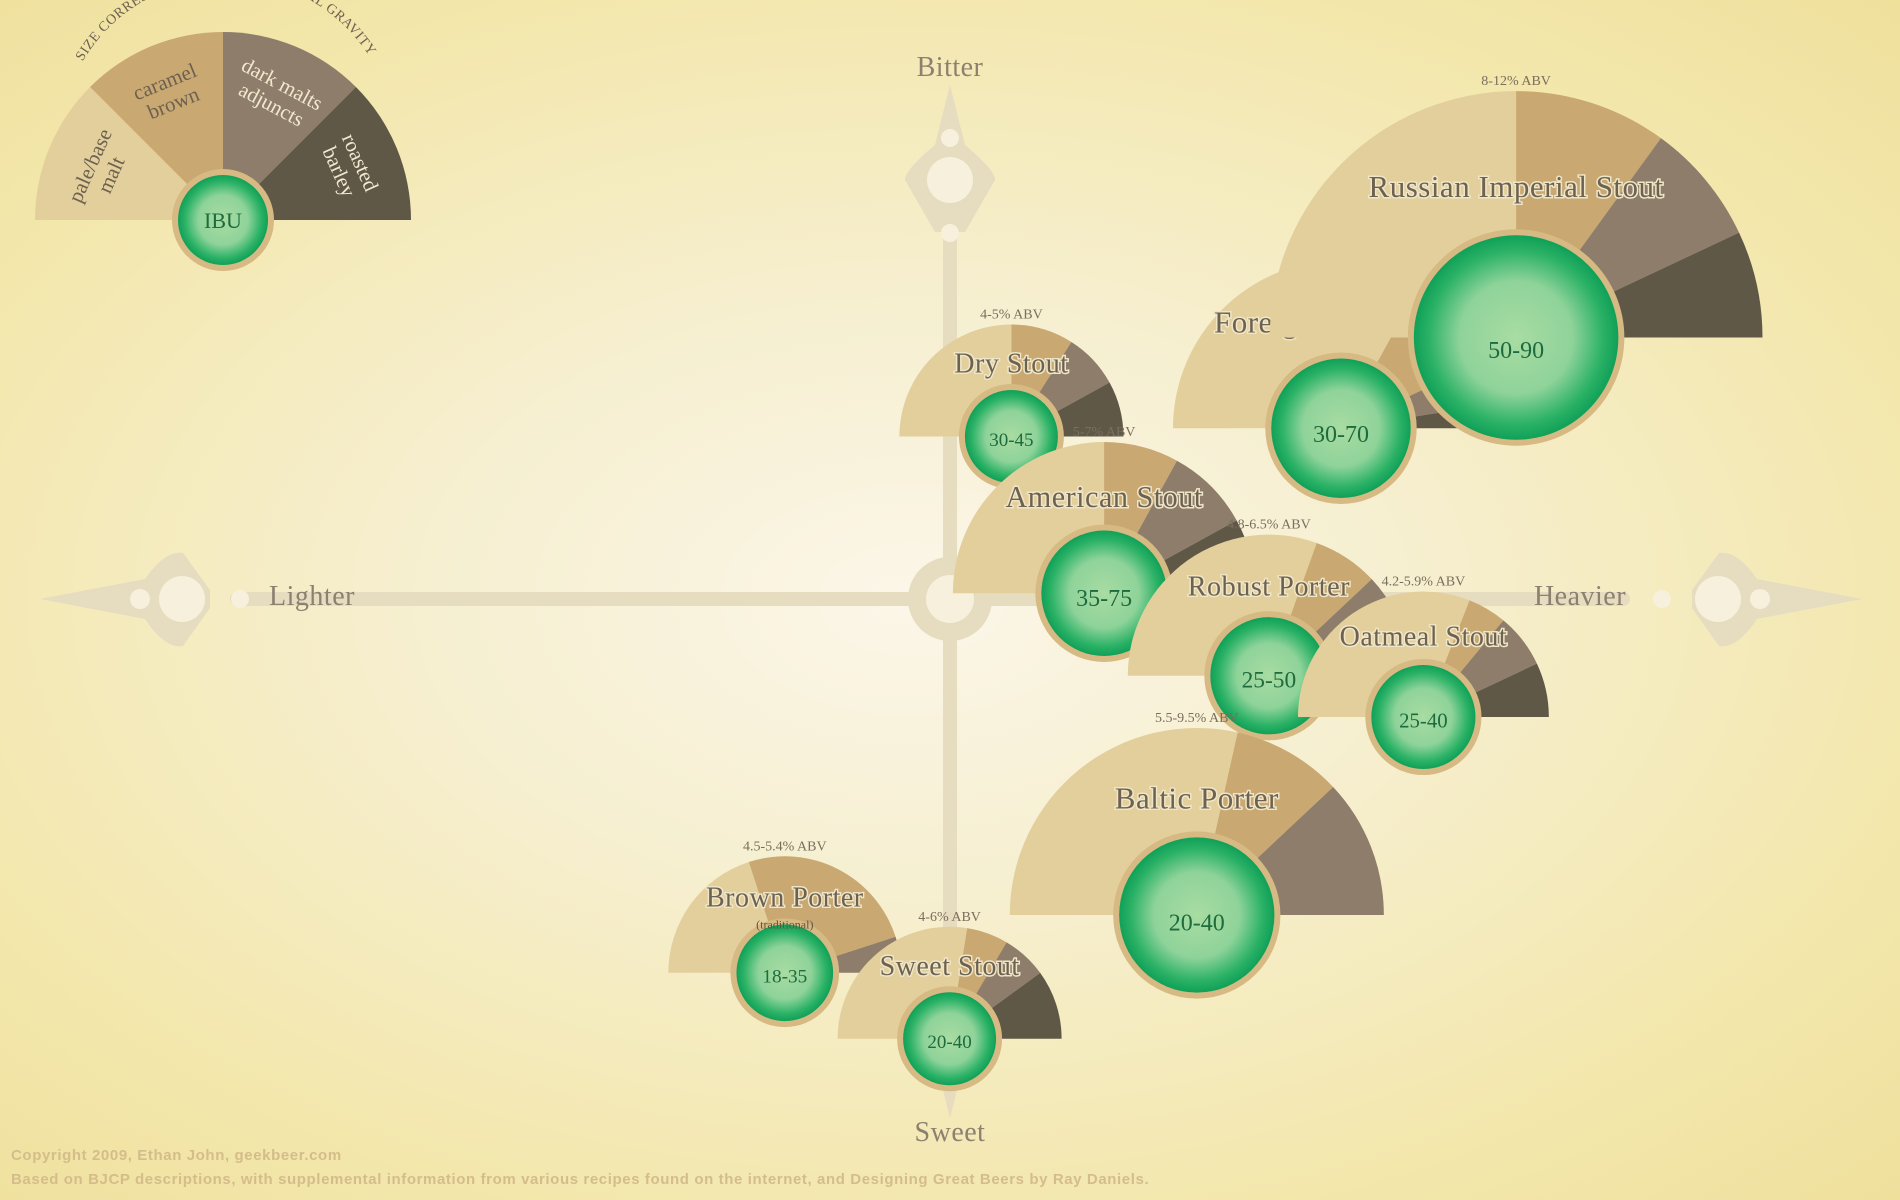  I want to click on style-baltic-porter: 20-40 Baltic Porter 5.5-9.5% ABV, so click(1196, 855).